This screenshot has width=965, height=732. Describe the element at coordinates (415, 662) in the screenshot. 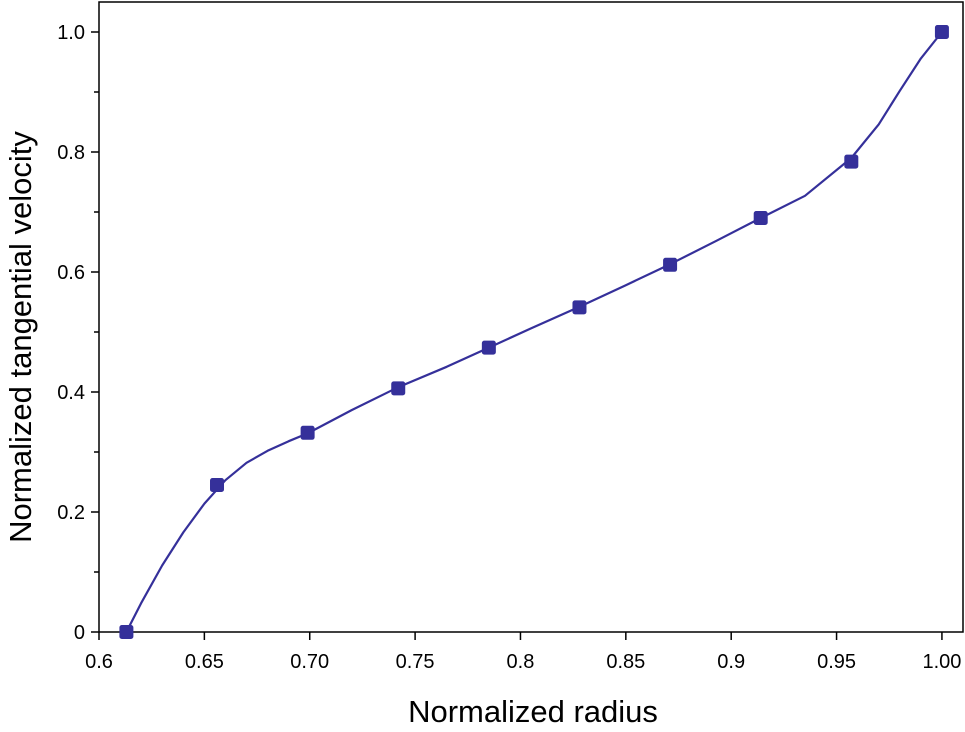

I see `x-tick-label: 0.75` at that location.